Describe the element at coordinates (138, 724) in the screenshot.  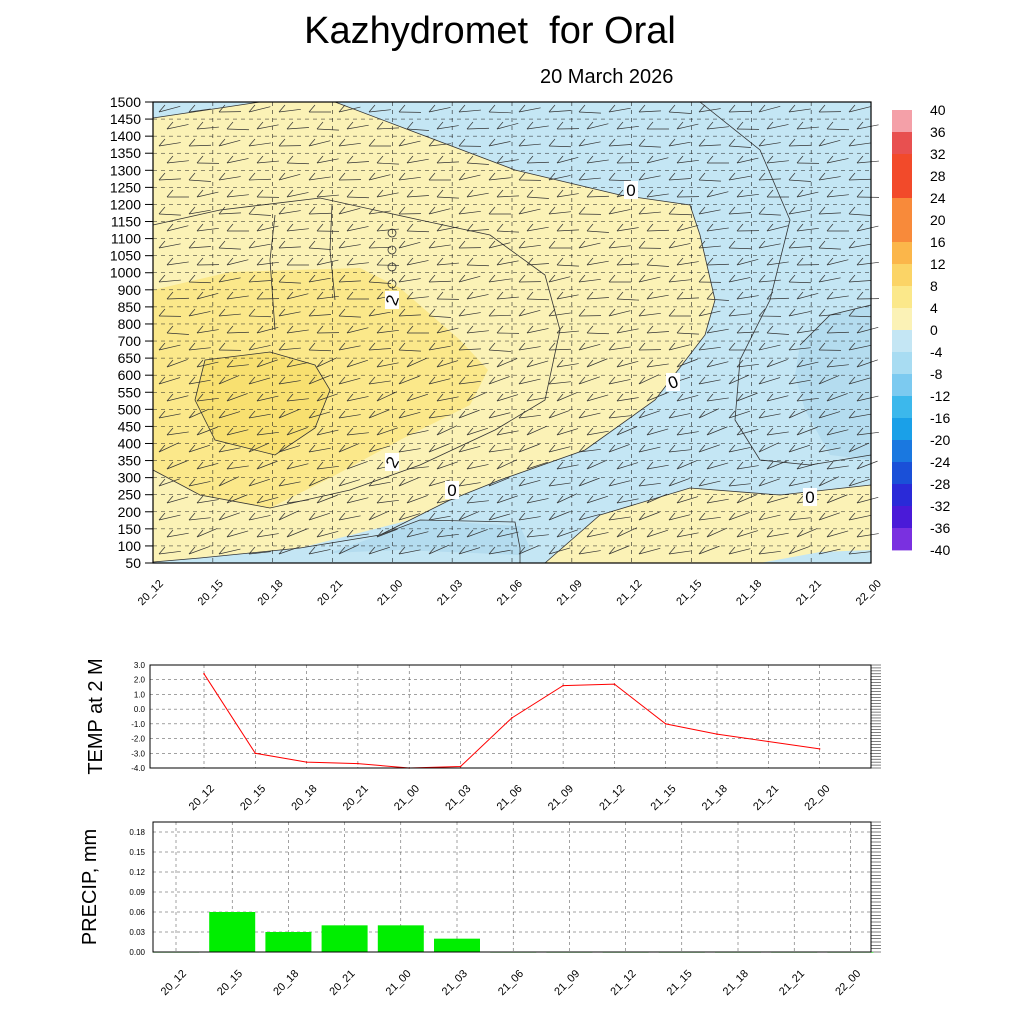
I see `y-tick-label: -1.0` at that location.